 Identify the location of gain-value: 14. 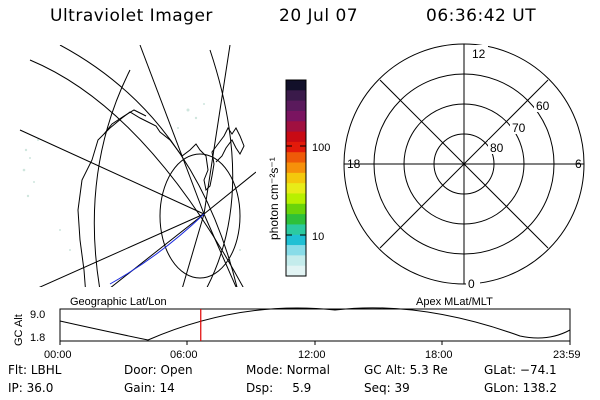
(167, 388).